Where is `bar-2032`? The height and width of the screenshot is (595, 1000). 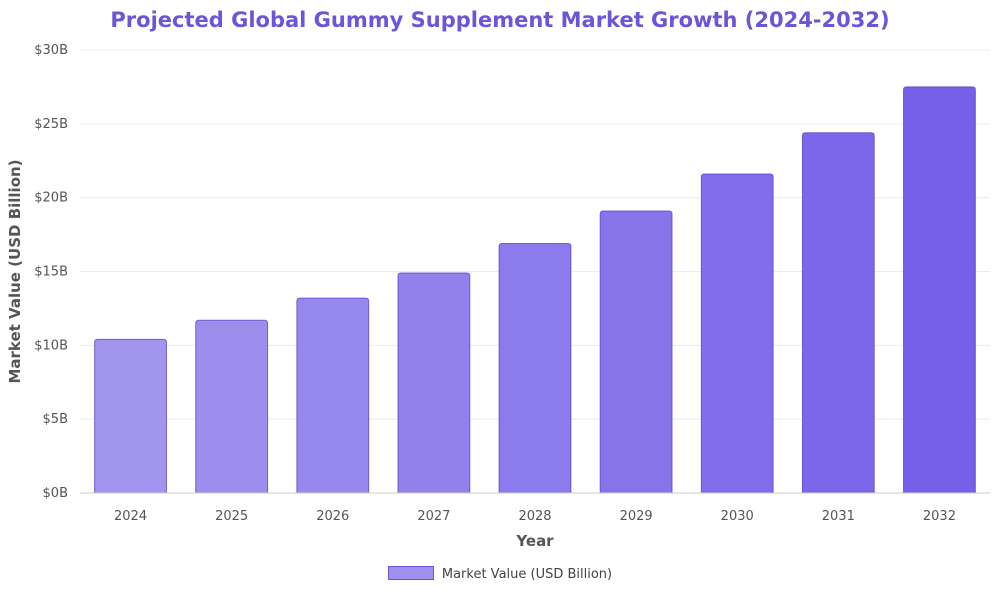
bar-2032 is located at coordinates (939, 290).